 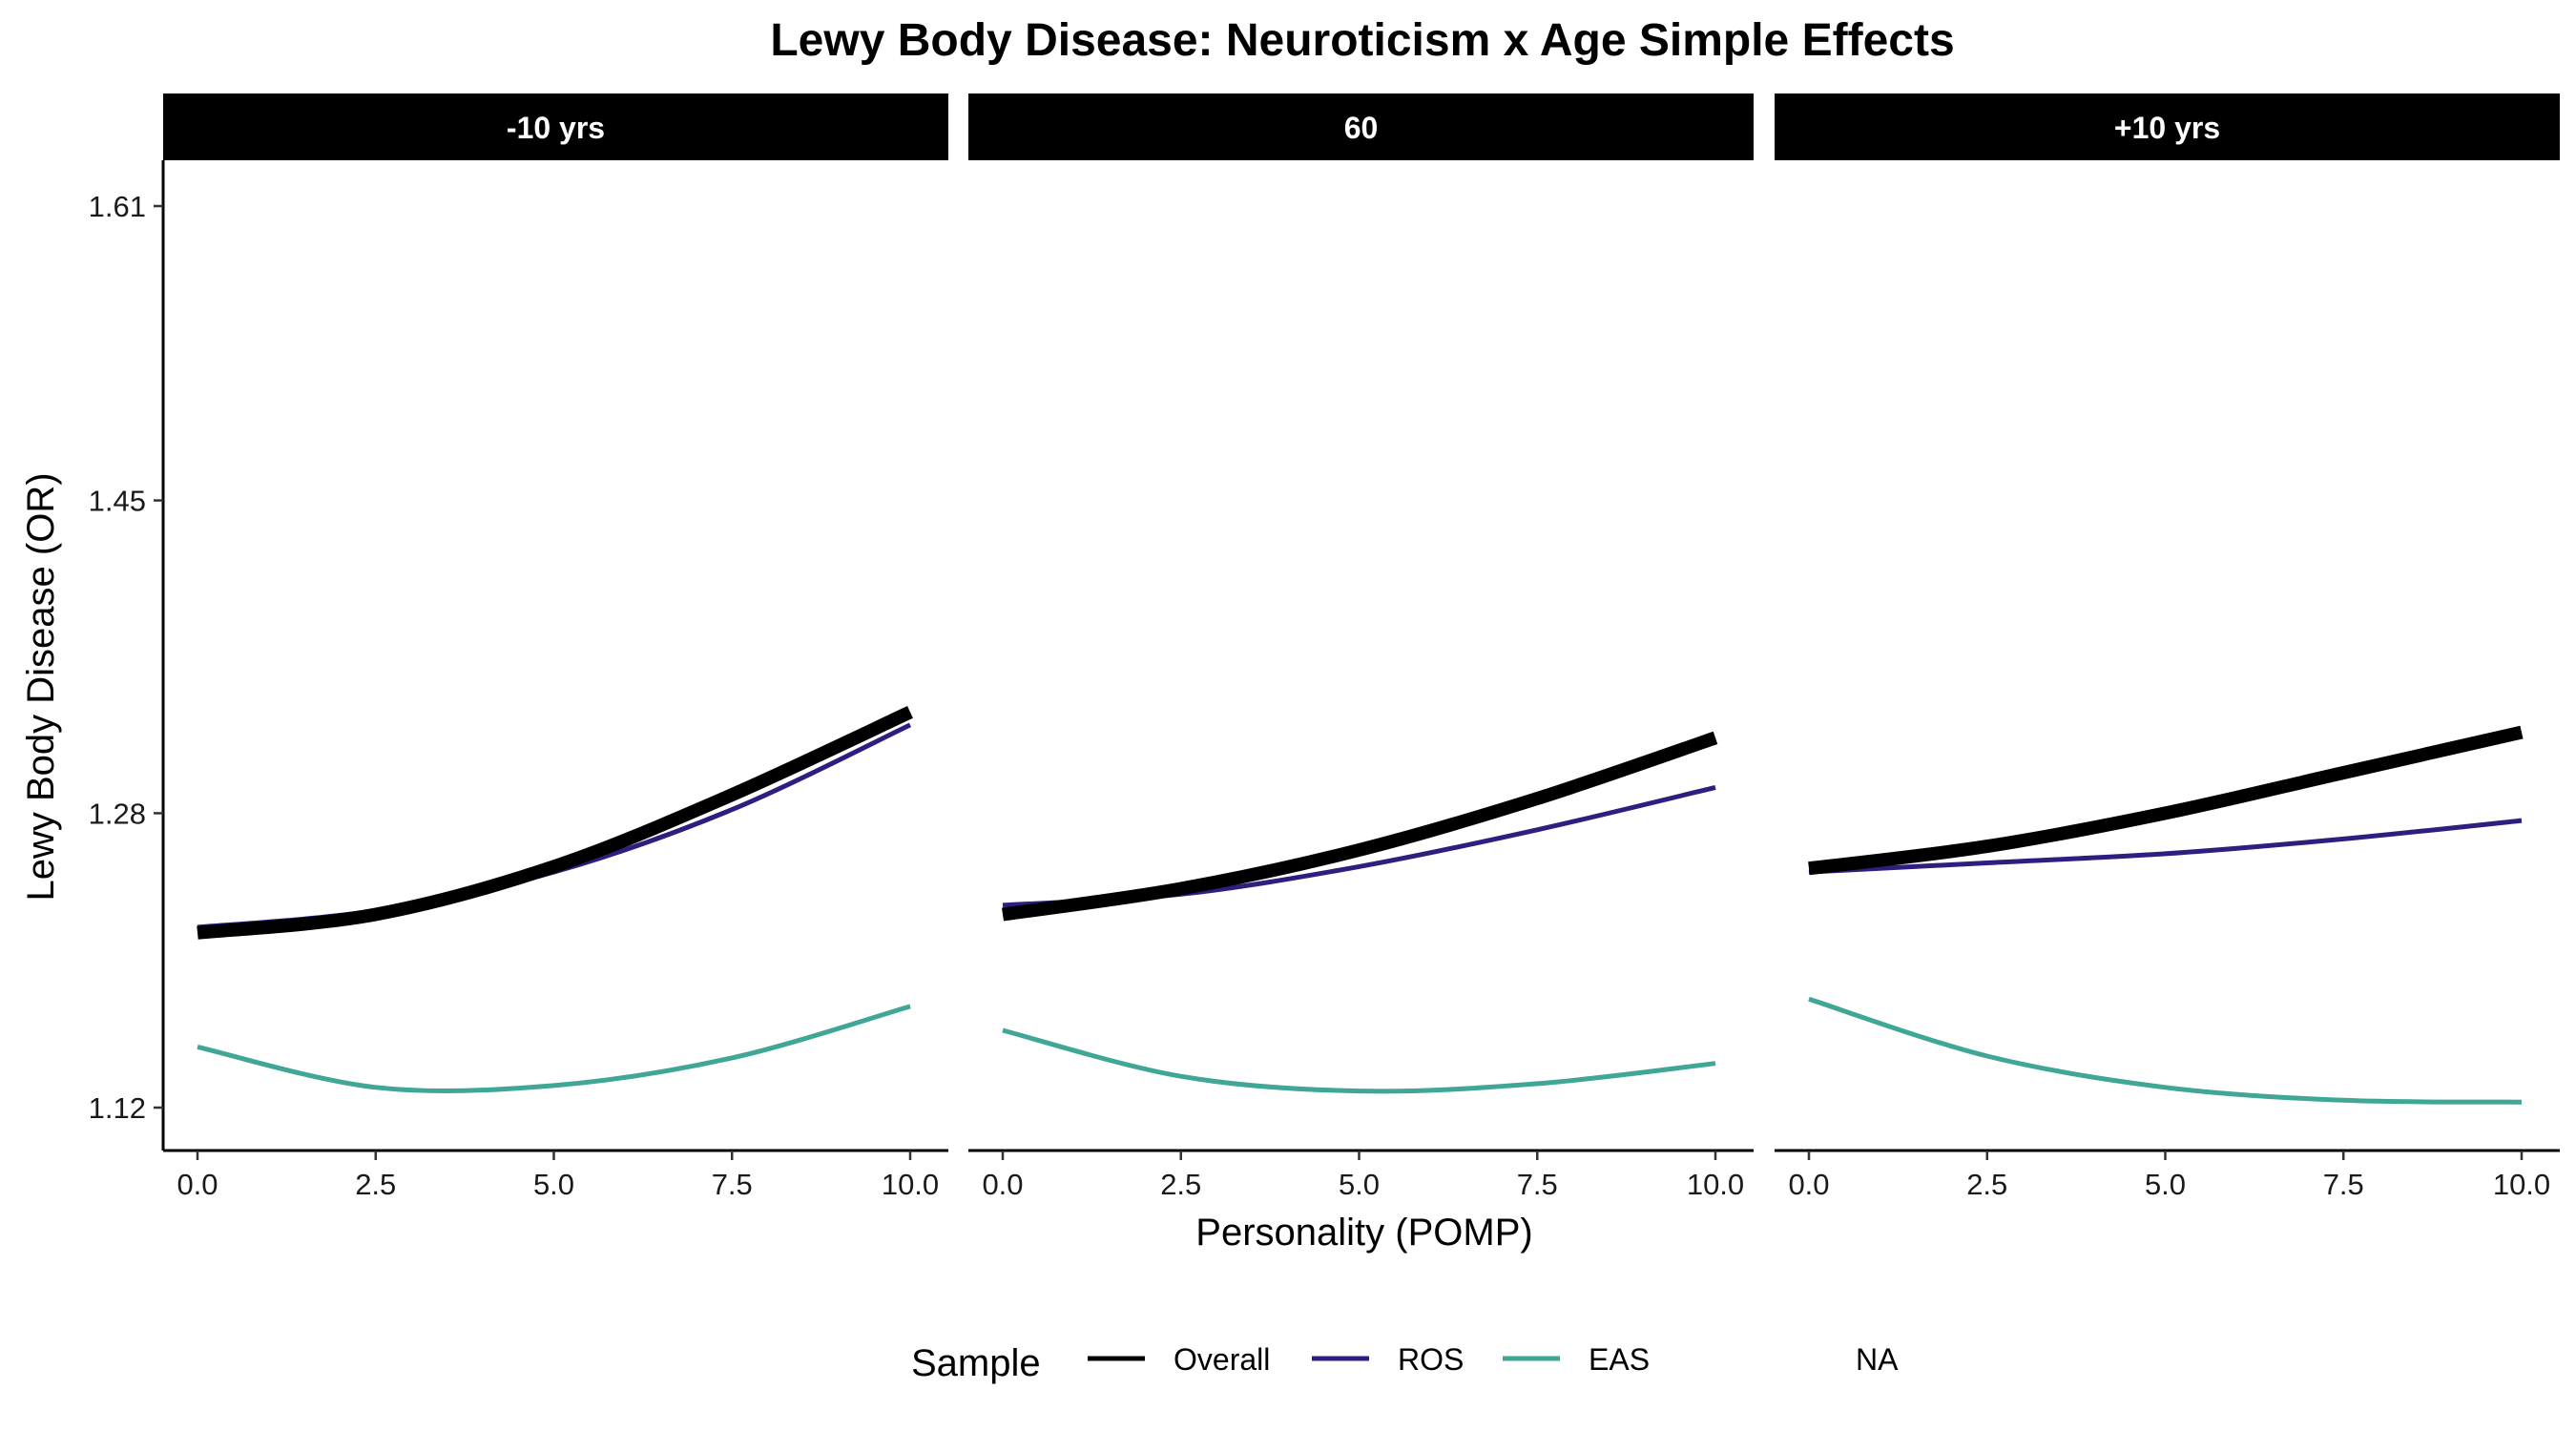 I want to click on legend-label: NA, so click(x=1877, y=1359).